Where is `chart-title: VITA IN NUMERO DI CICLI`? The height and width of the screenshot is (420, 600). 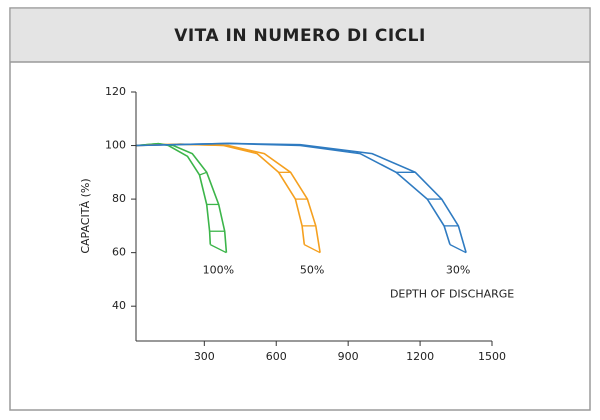 chart-title: VITA IN NUMERO DI CICLI is located at coordinates (300, 36).